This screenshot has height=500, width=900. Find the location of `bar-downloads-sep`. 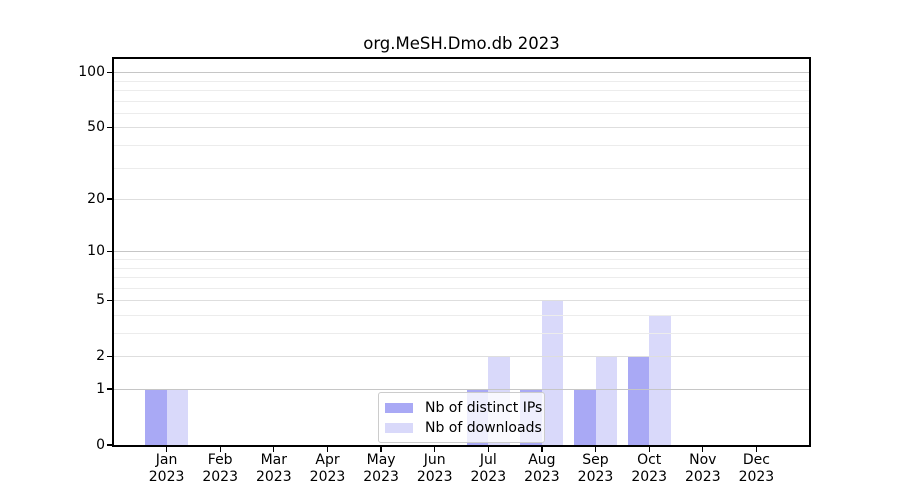

bar-downloads-sep is located at coordinates (606, 401).